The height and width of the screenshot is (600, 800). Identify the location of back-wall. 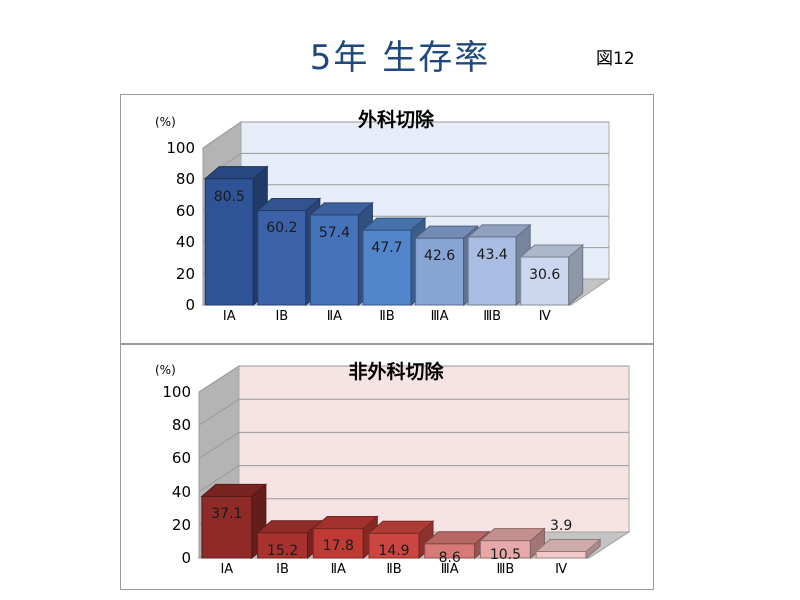
(434, 449).